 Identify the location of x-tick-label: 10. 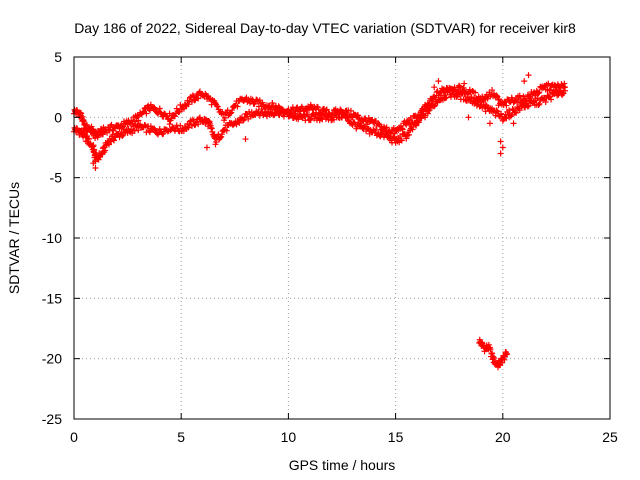
(289, 437).